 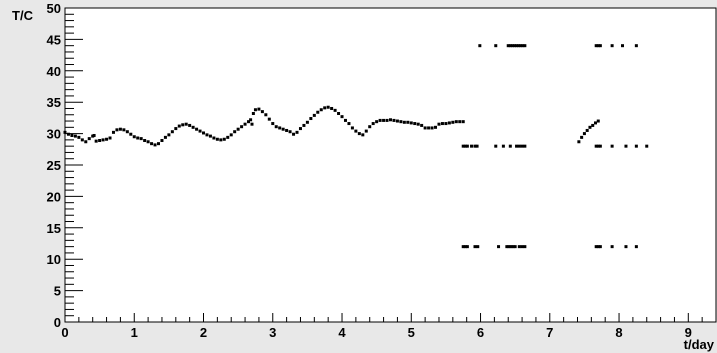 What do you see at coordinates (203, 332) in the screenshot?
I see `x-tick-label: 2` at bounding box center [203, 332].